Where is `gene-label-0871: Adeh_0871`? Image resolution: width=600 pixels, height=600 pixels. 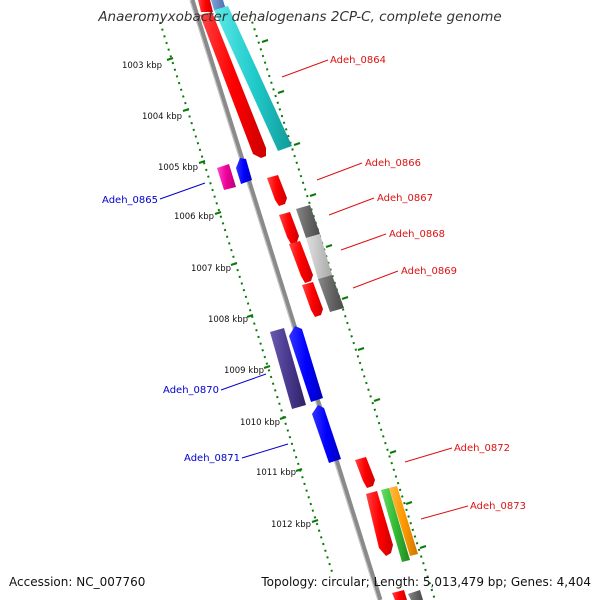 gene-label-0871: Adeh_0871 is located at coordinates (212, 458).